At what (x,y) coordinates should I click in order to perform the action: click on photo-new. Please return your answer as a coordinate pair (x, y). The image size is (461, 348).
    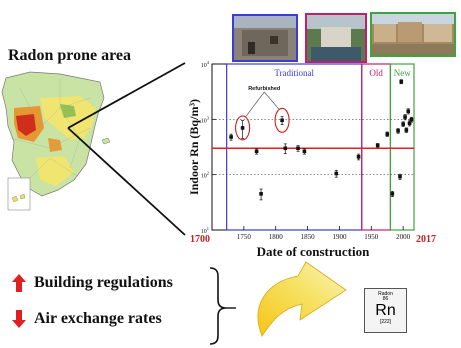
    Looking at the image, I should click on (413, 34).